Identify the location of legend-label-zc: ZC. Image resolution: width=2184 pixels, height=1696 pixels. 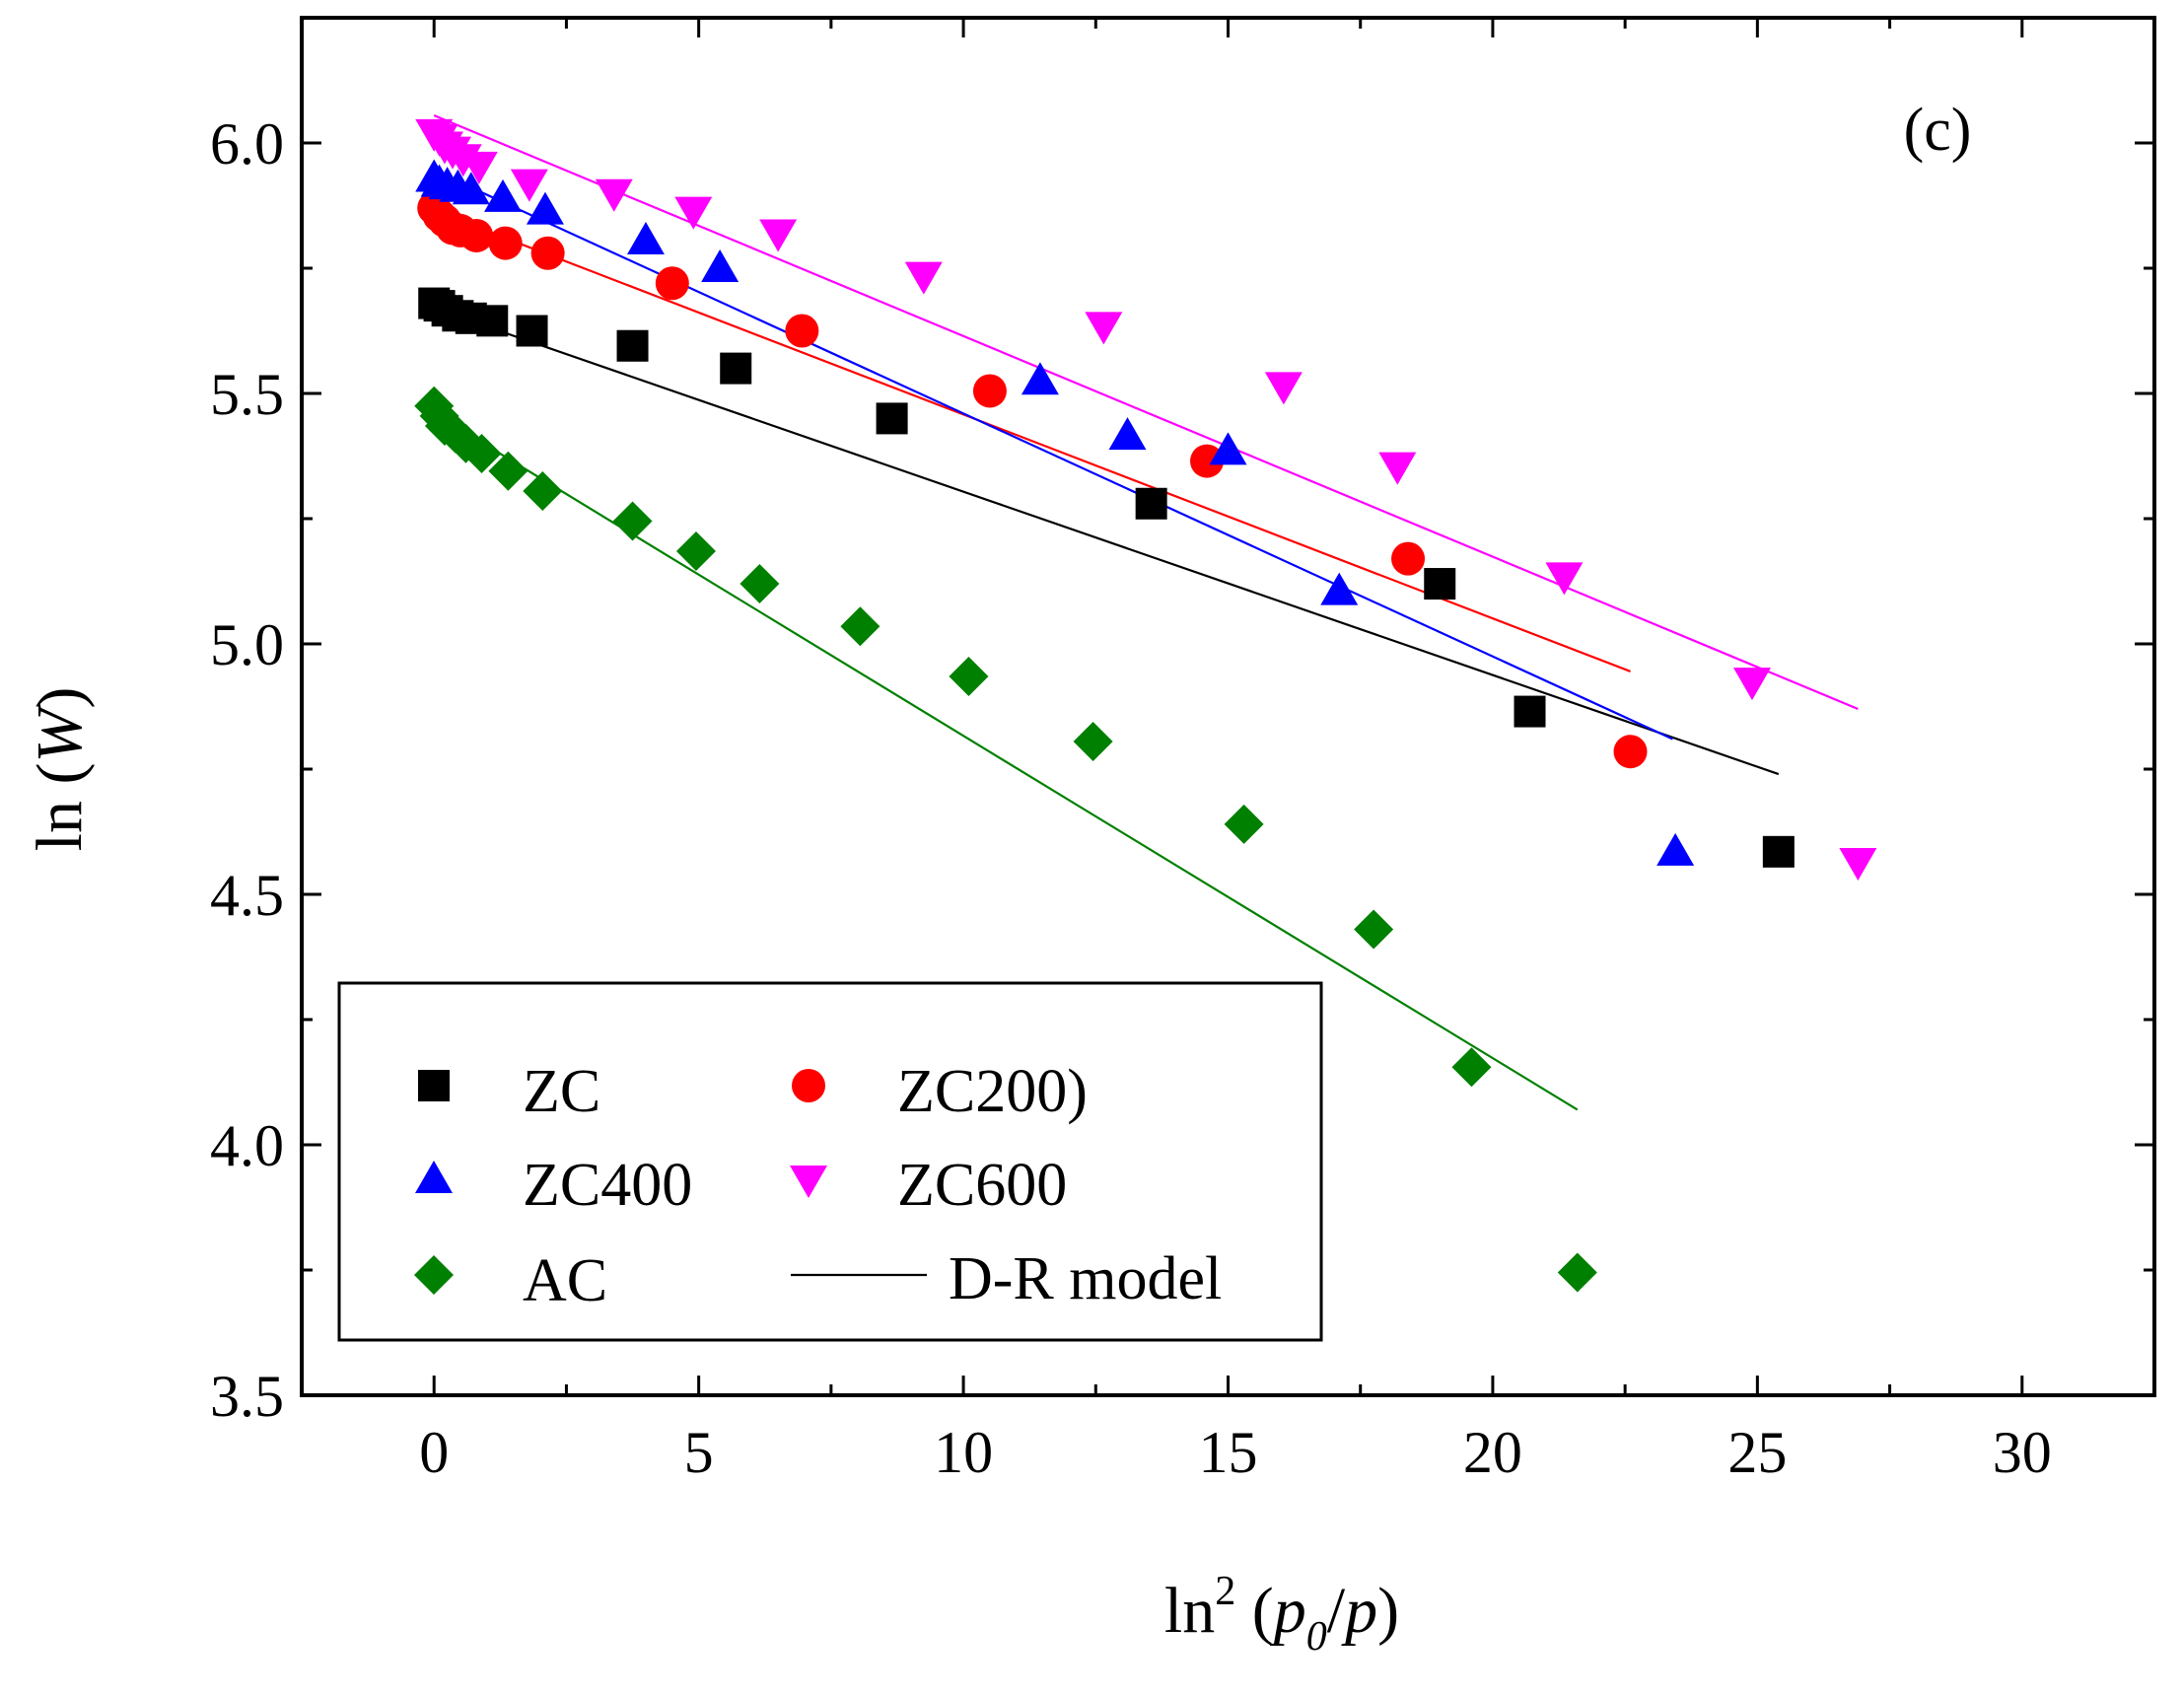
(561, 1091).